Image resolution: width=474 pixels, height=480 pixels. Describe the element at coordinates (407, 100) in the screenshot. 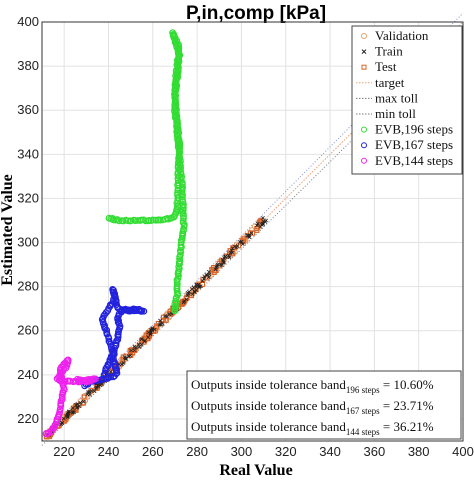

I see `legend-box` at that location.